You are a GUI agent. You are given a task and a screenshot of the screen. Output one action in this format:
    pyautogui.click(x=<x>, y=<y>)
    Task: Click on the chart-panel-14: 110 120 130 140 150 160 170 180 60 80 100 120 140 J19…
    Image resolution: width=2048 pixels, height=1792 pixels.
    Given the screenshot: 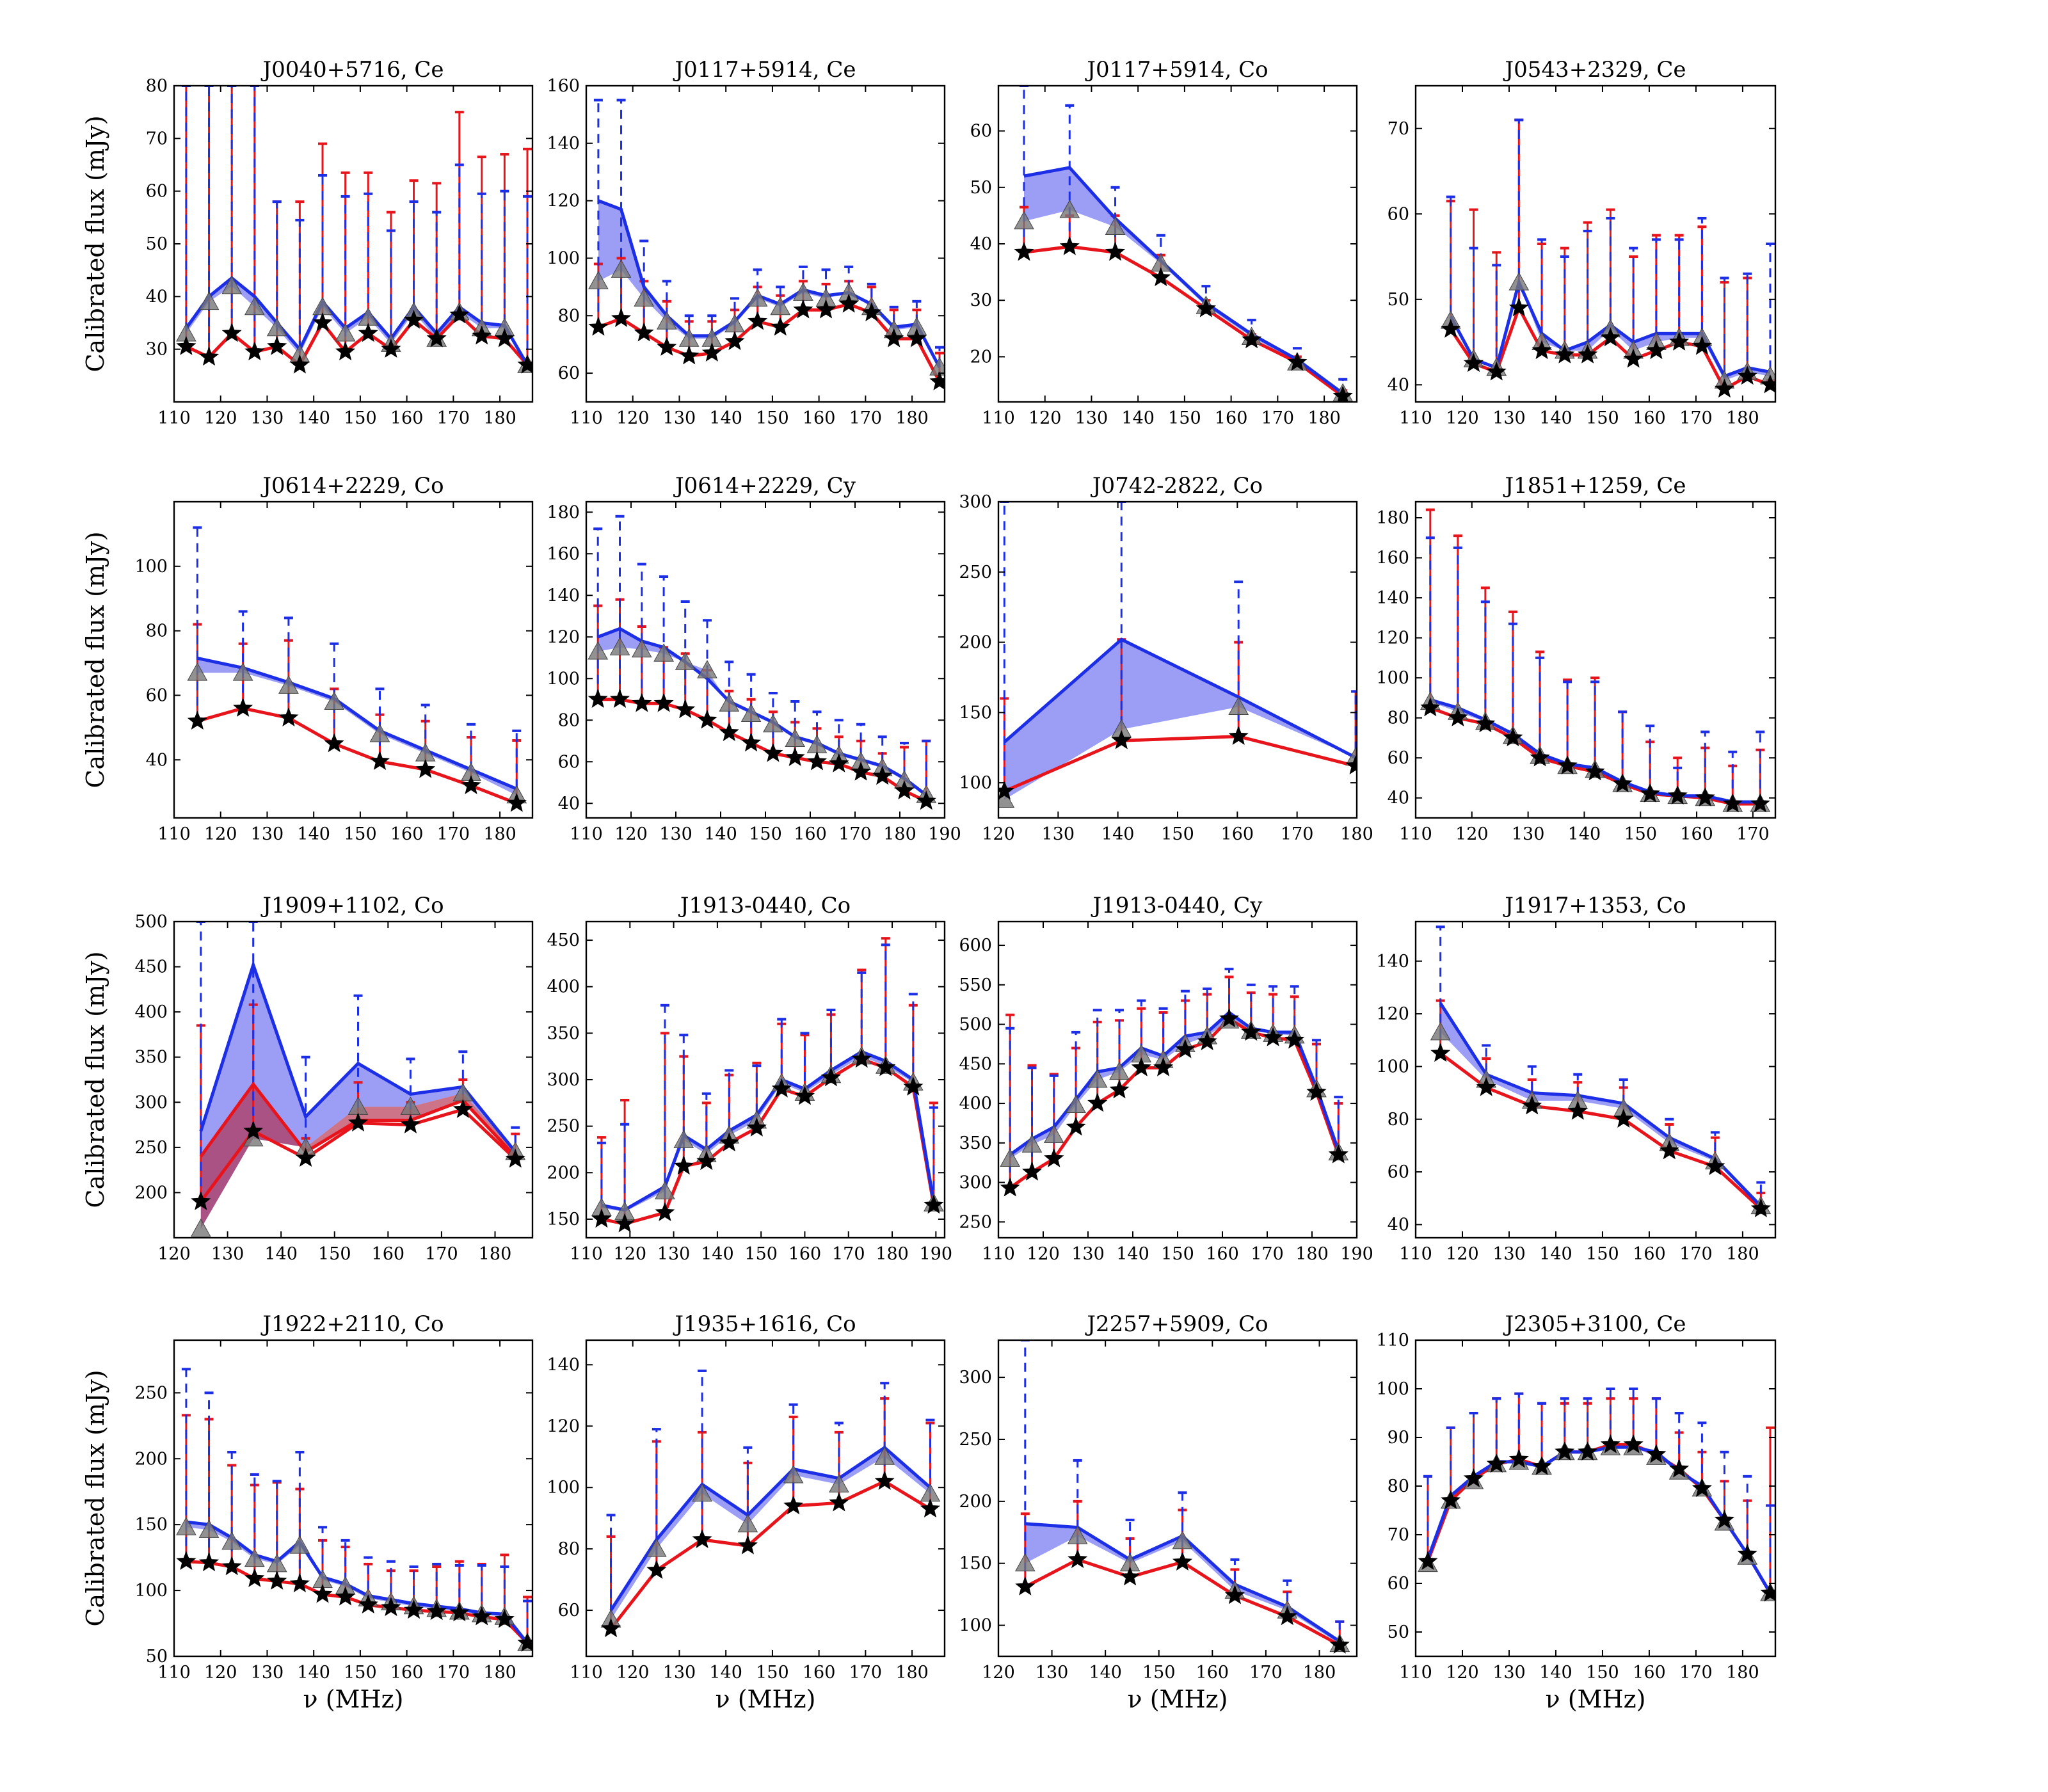 What is the action you would take?
    pyautogui.click(x=746, y=1512)
    